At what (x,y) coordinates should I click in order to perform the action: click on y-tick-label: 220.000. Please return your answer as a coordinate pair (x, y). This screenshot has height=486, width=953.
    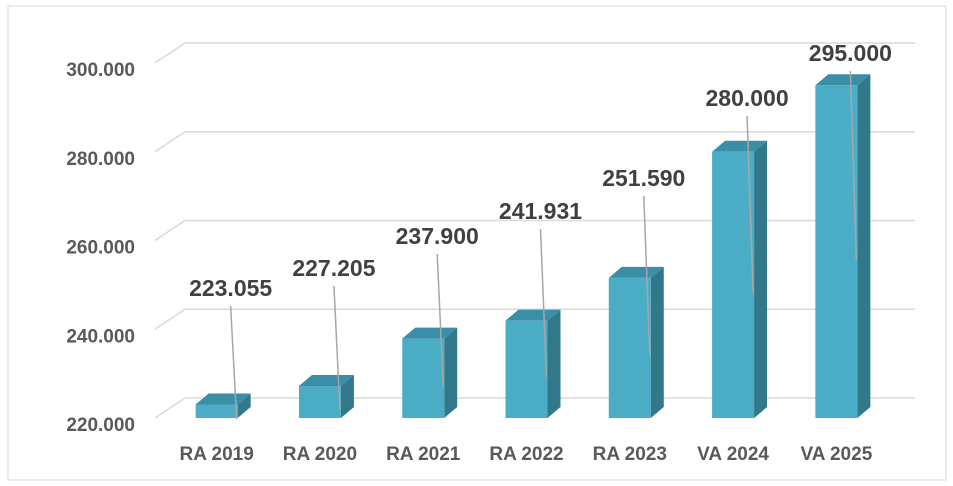
    Looking at the image, I should click on (100, 425).